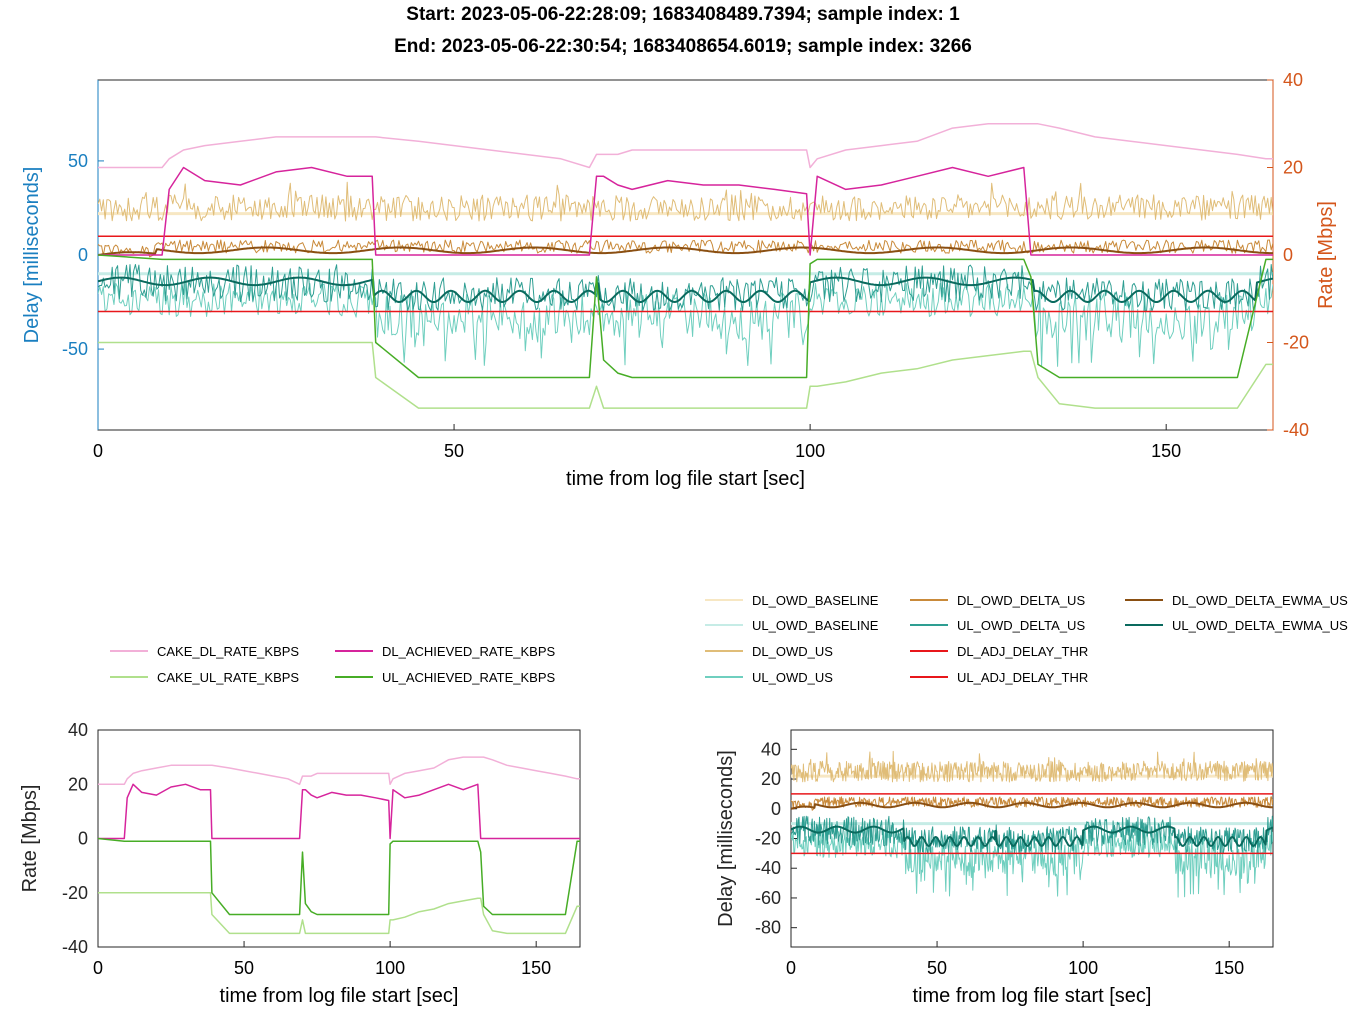 This screenshot has height=1033, width=1366. I want to click on legend-label: UL_OWD_BASELINE, so click(815, 625).